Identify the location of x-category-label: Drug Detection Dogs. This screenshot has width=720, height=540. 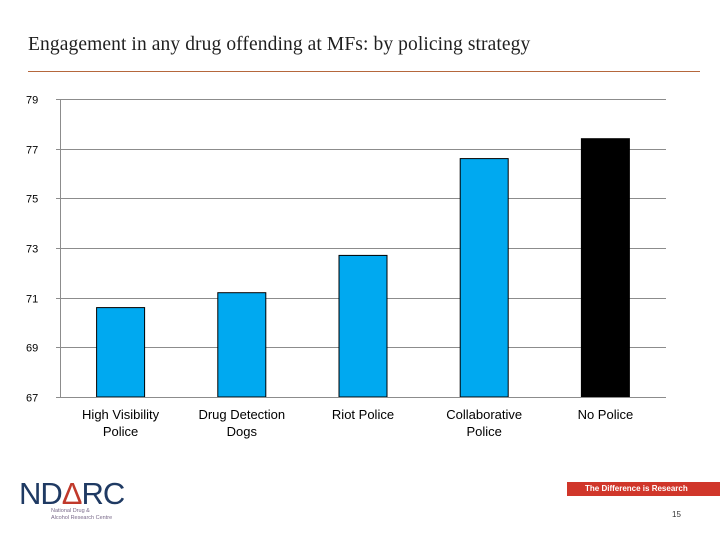
(241, 423).